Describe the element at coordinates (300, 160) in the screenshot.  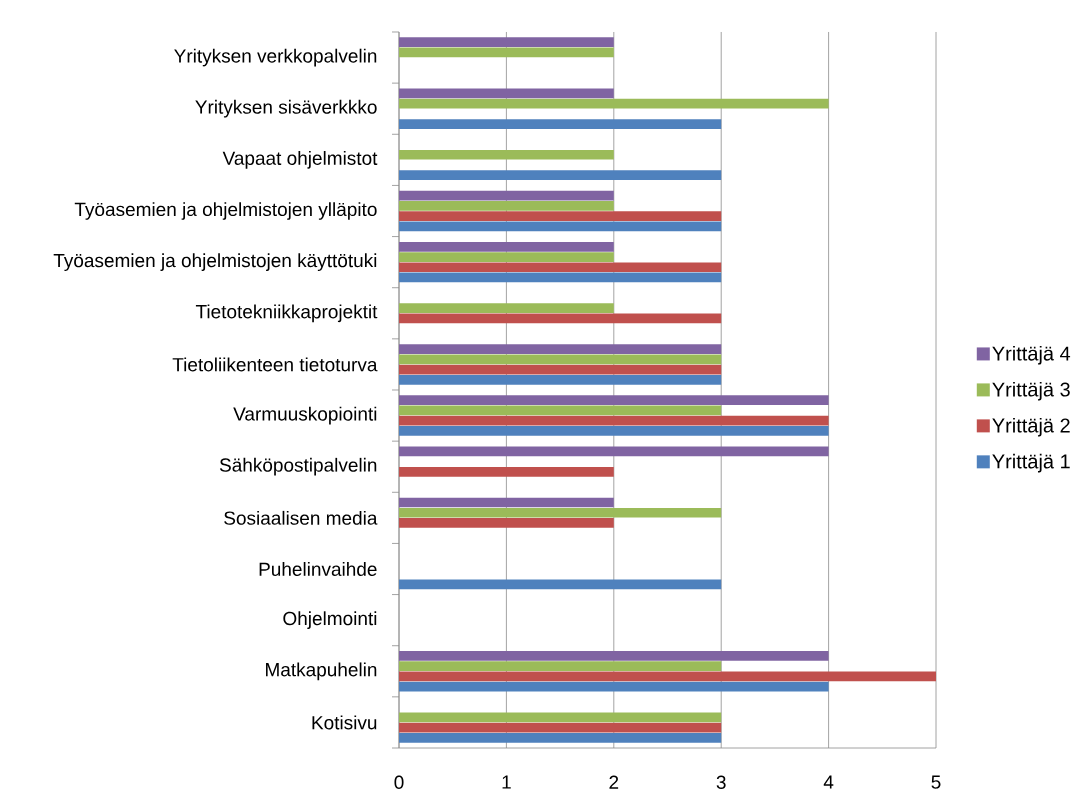
I see `y-tick-label: Vapaat ohjelmistot` at that location.